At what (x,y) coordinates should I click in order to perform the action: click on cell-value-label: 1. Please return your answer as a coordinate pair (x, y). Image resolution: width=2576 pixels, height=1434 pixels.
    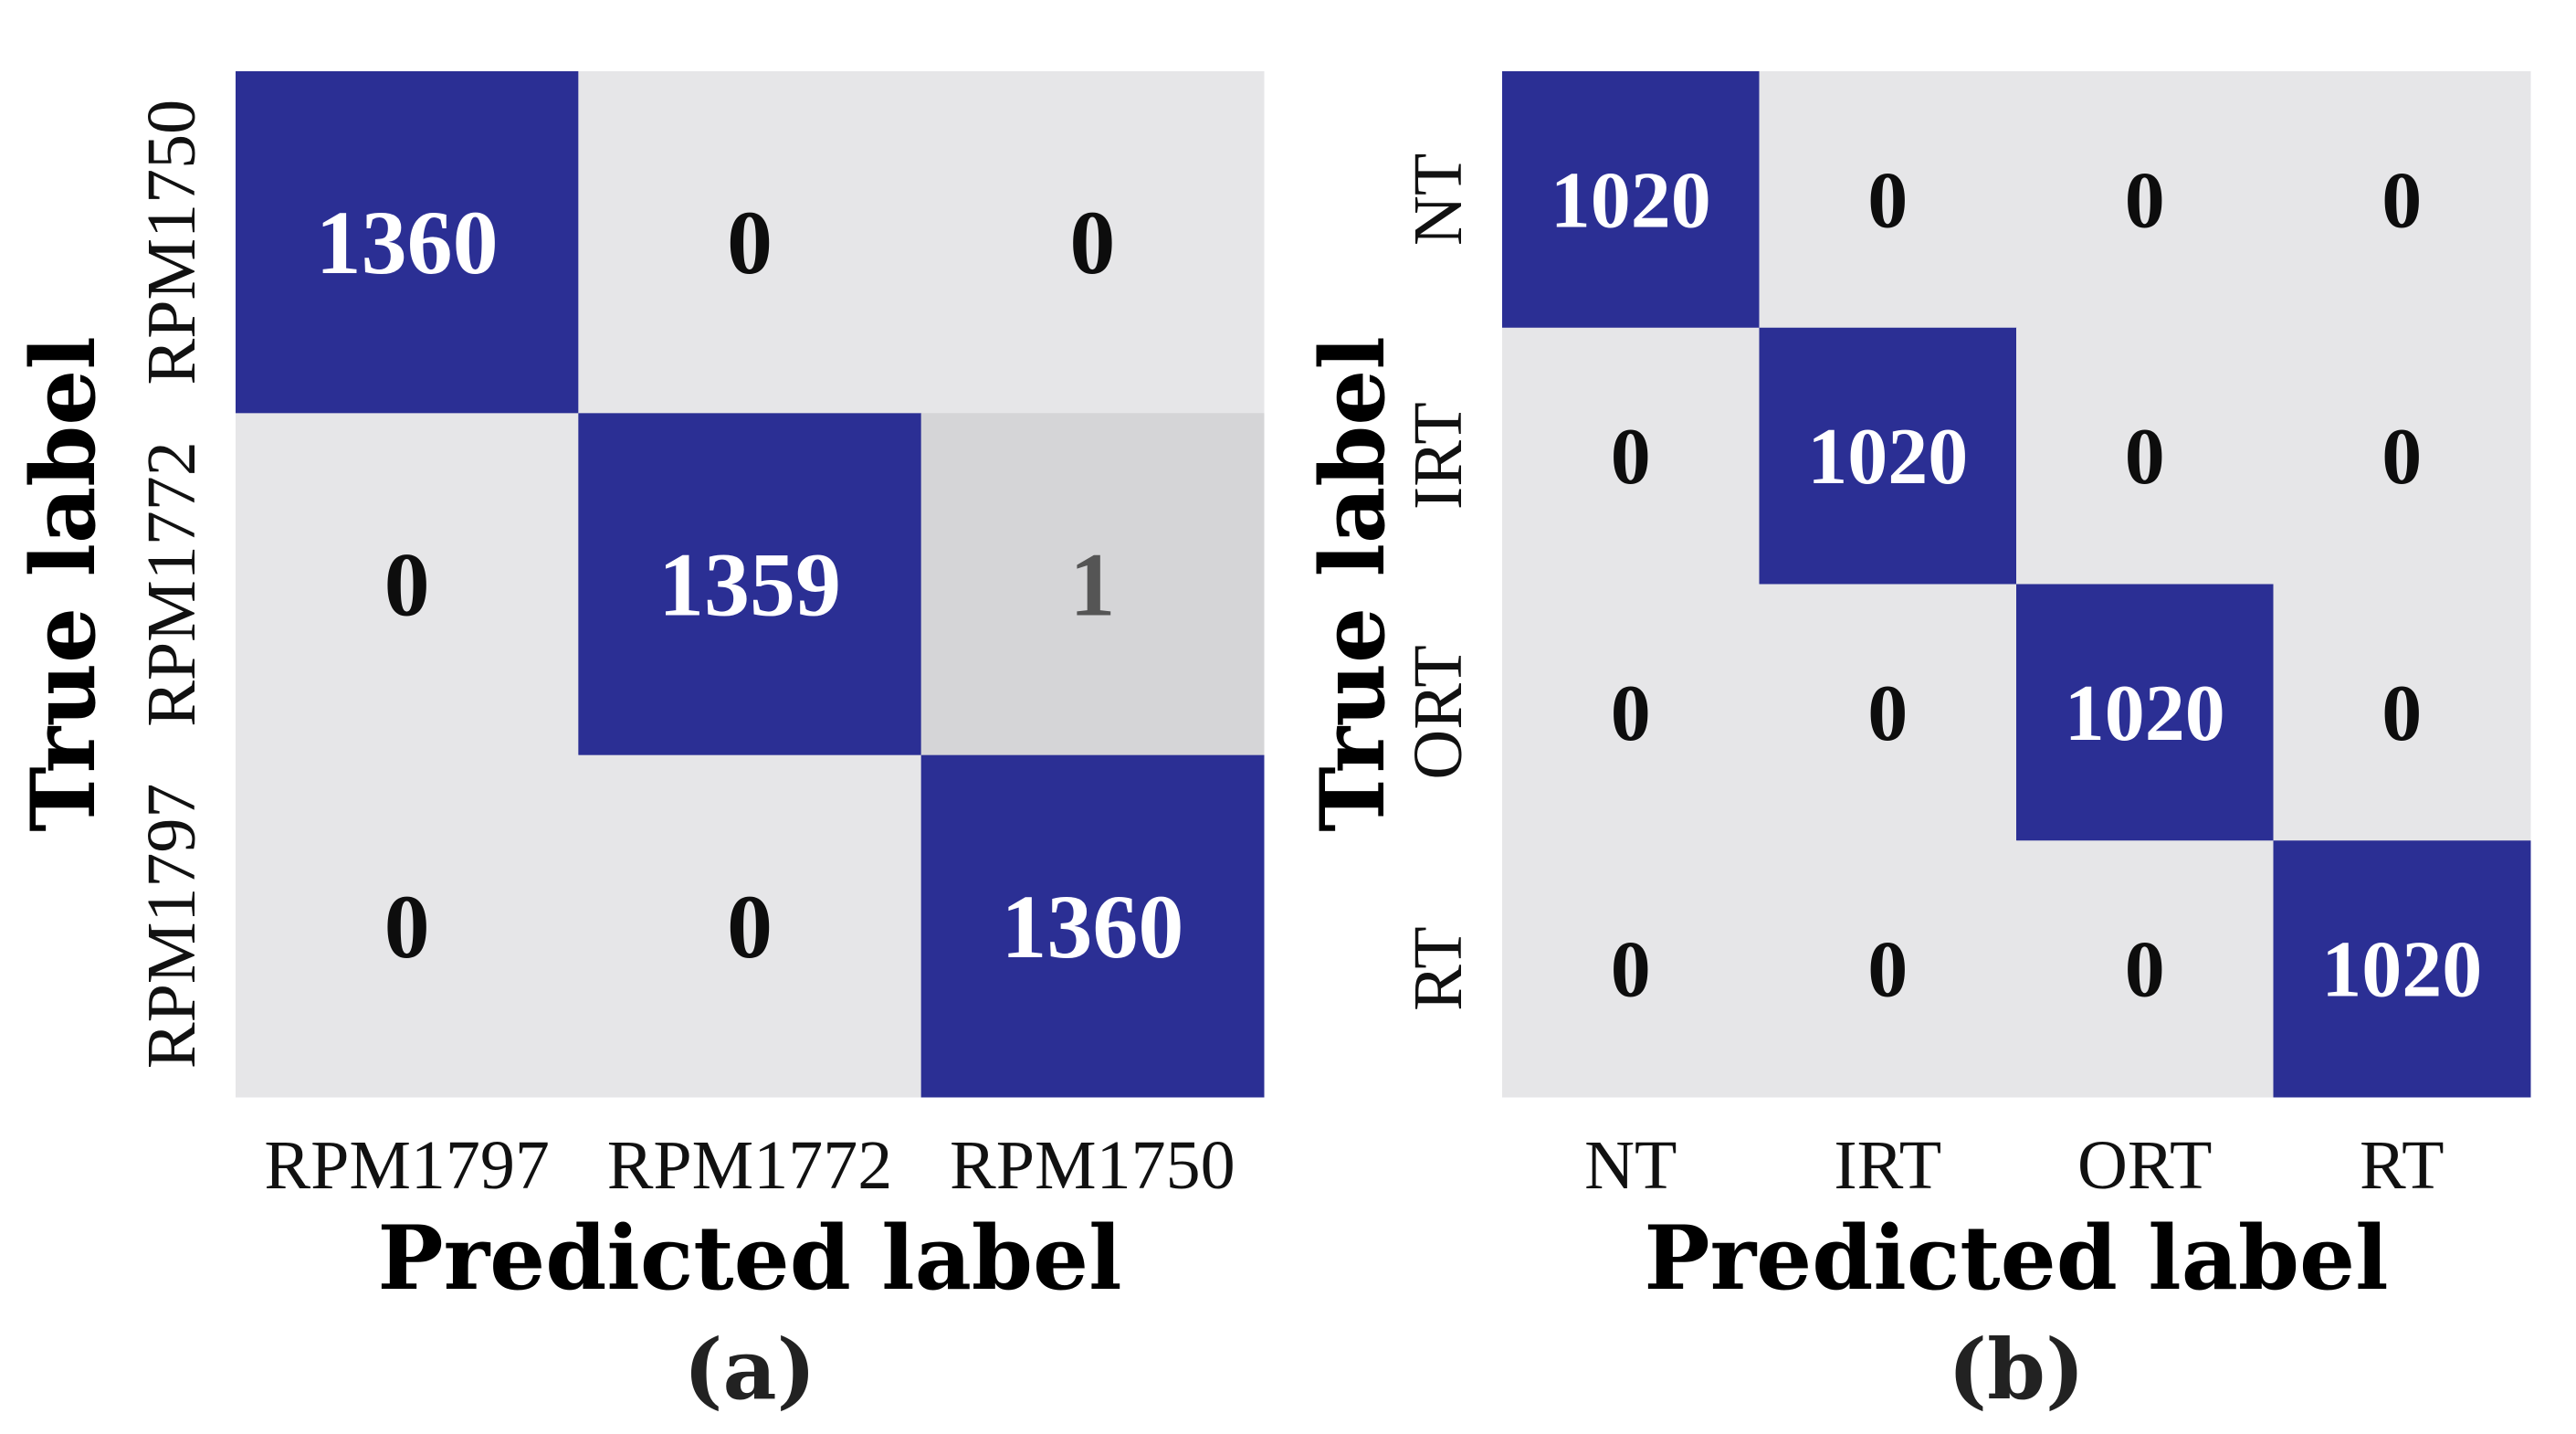
    Looking at the image, I should click on (1092, 585).